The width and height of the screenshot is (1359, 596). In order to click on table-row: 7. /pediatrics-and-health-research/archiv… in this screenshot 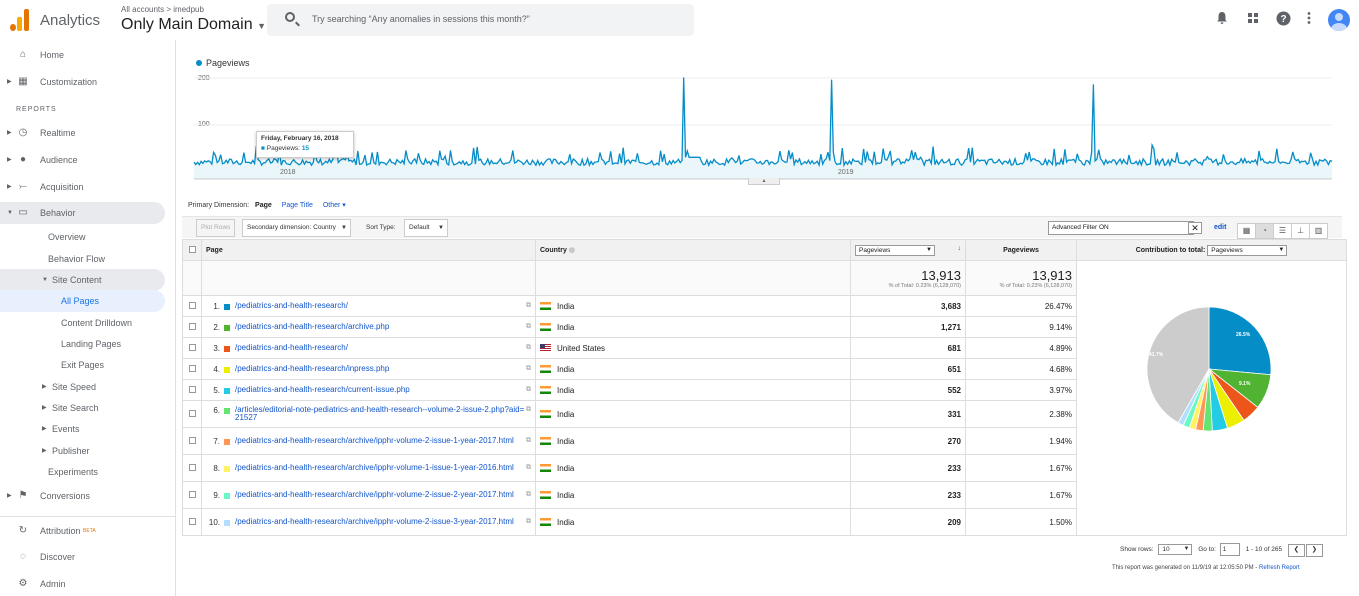, I will do `click(764, 441)`.